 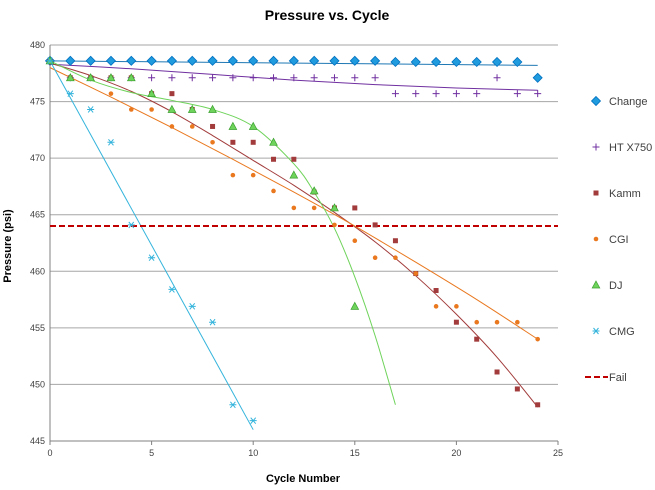 I want to click on x-tick-label: 0, so click(x=49, y=453).